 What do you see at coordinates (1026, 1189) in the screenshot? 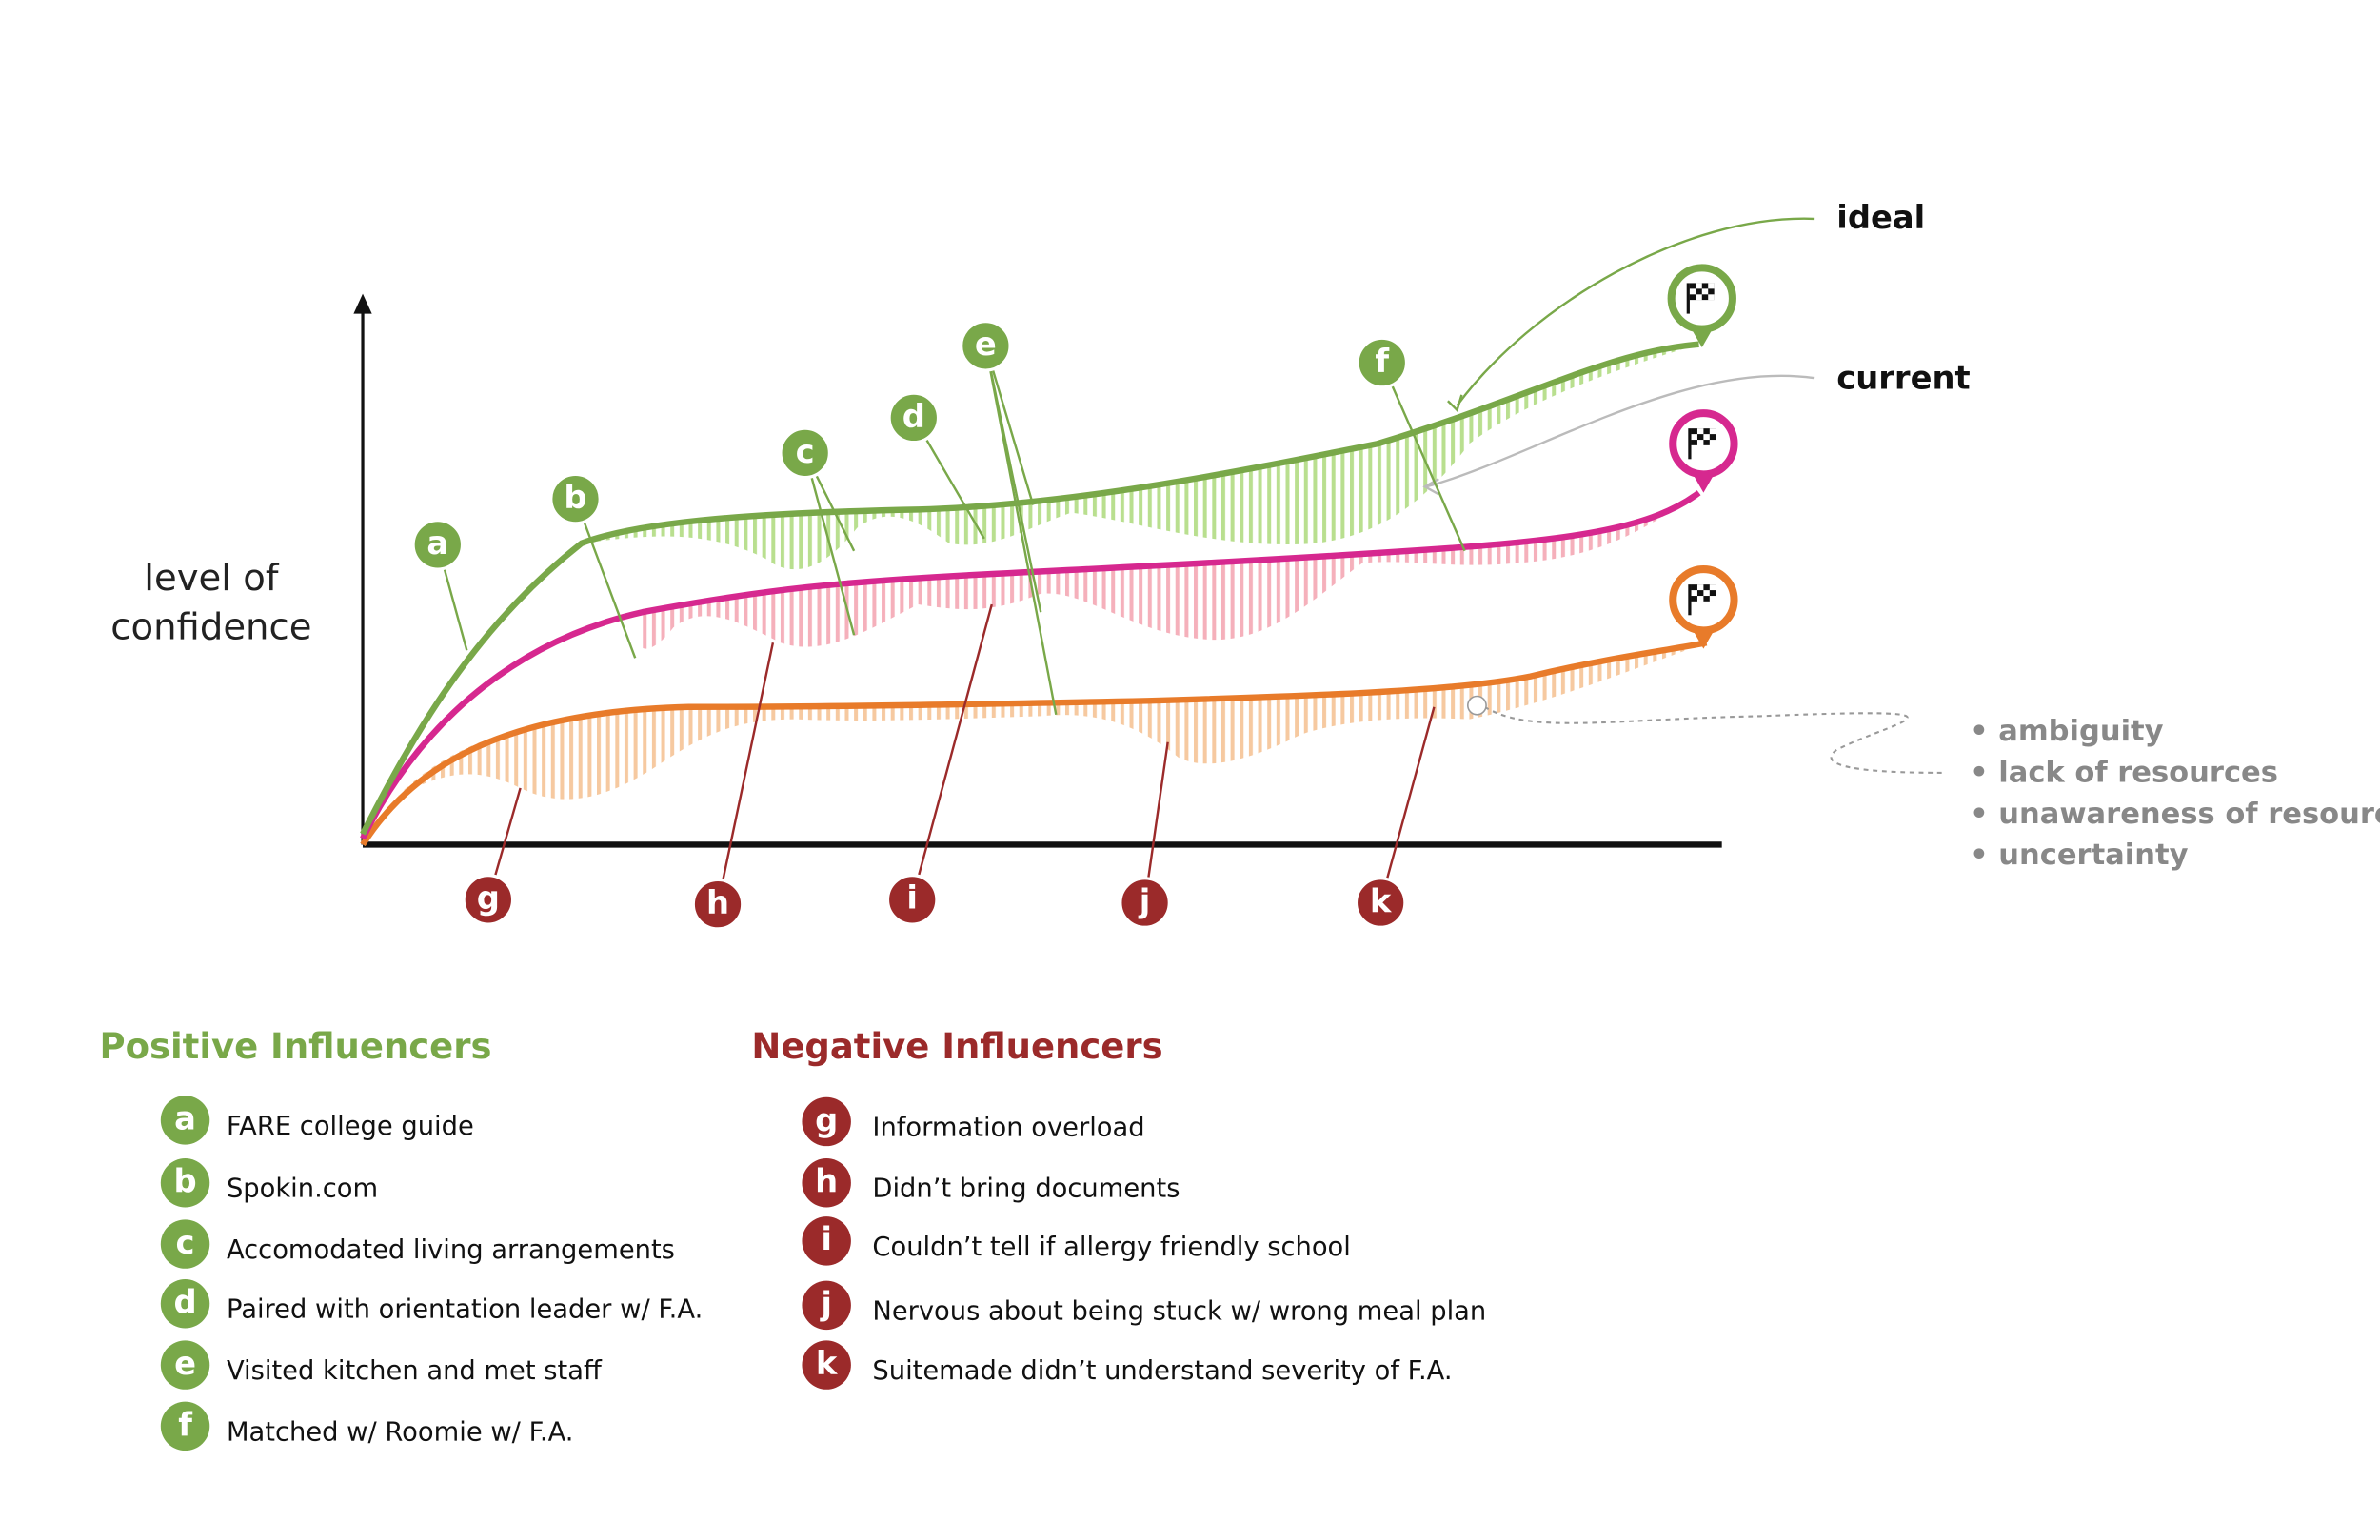
I see `legend-text: Didn’t bring documents` at bounding box center [1026, 1189].